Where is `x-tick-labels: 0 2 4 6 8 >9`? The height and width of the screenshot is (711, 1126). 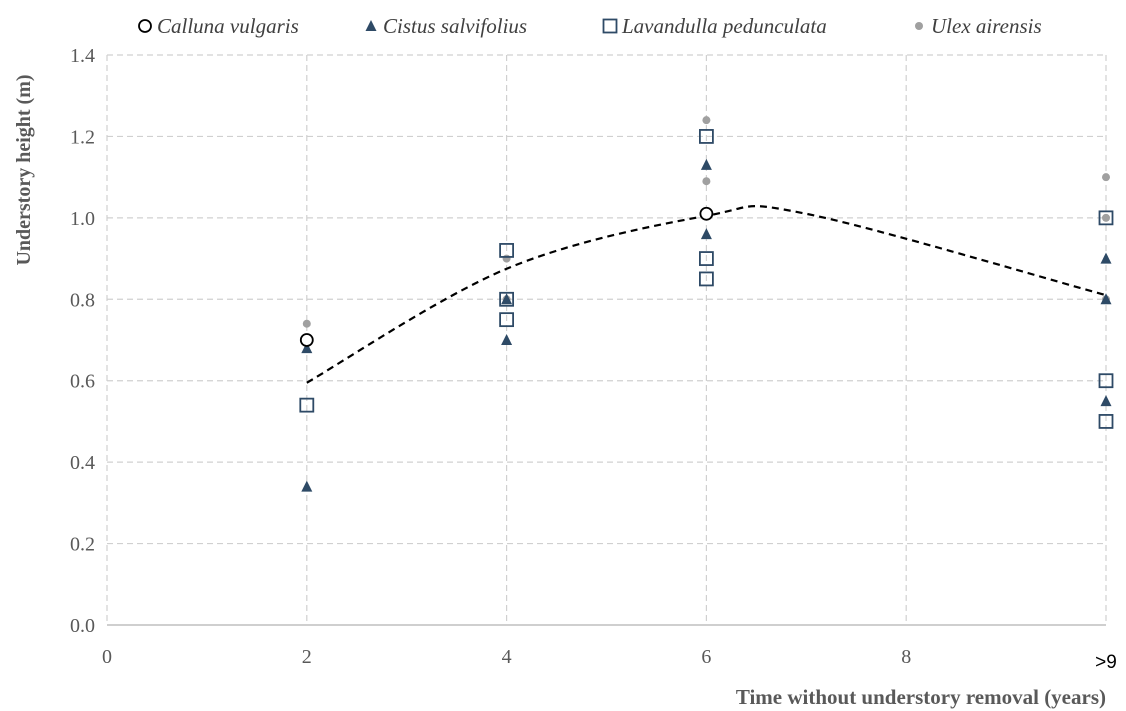 x-tick-labels: 0 2 4 6 8 >9 is located at coordinates (609, 659).